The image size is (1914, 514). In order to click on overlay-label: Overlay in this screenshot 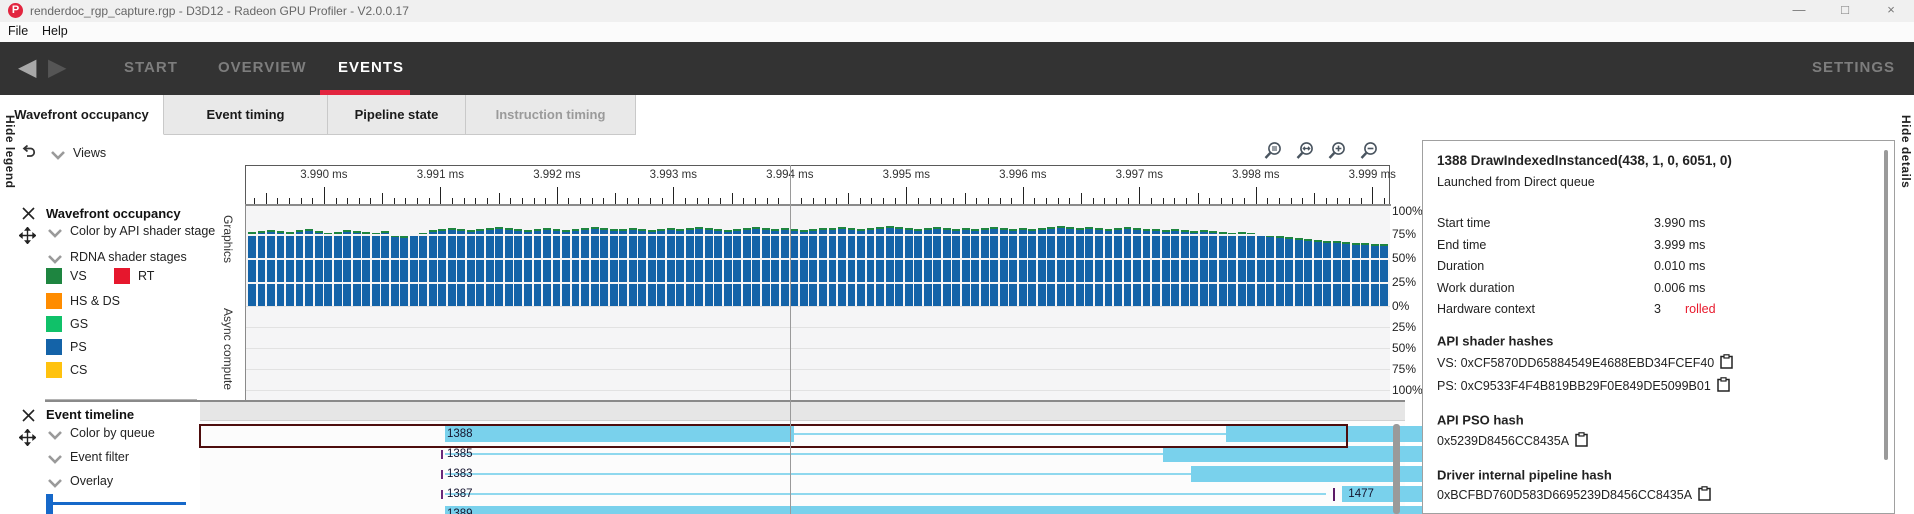, I will do `click(92, 481)`.